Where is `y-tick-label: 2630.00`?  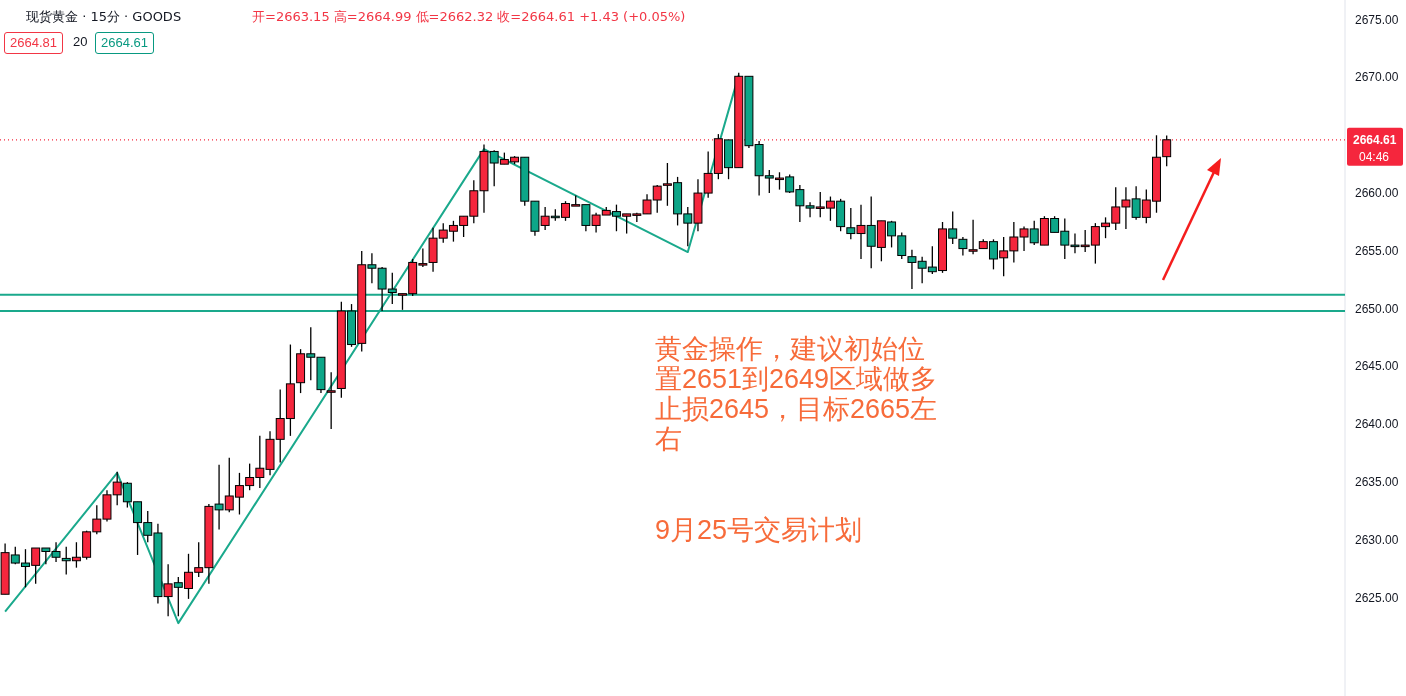
y-tick-label: 2630.00 is located at coordinates (1377, 539).